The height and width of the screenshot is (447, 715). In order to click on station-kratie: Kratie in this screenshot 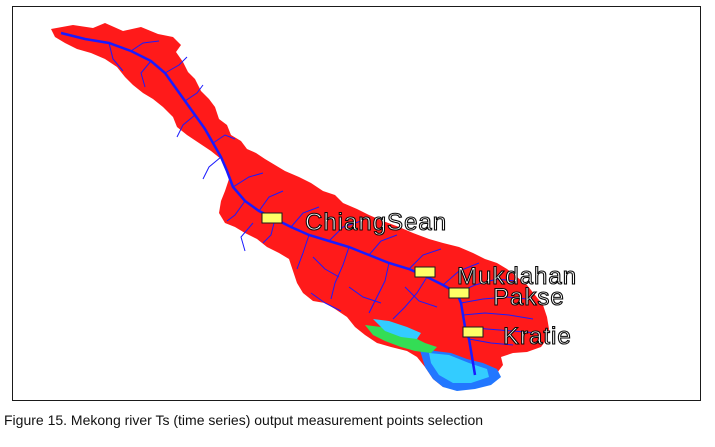, I will do `click(517, 336)`.